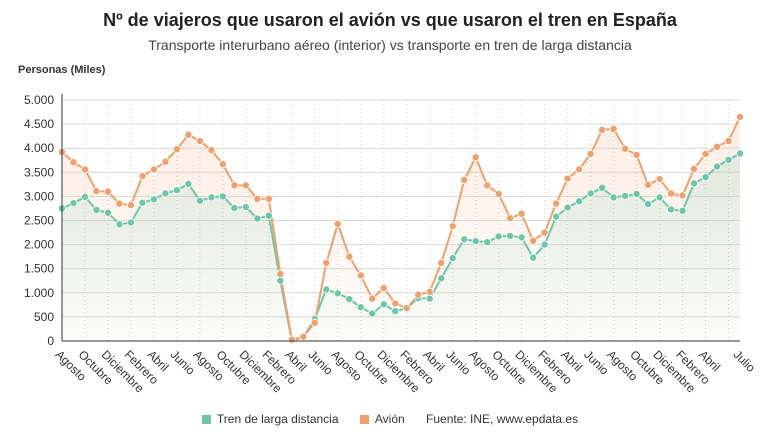 Image resolution: width=780 pixels, height=440 pixels. Describe the element at coordinates (62, 70) in the screenshot. I see `y-axis-label: Personas (Miles)` at that location.